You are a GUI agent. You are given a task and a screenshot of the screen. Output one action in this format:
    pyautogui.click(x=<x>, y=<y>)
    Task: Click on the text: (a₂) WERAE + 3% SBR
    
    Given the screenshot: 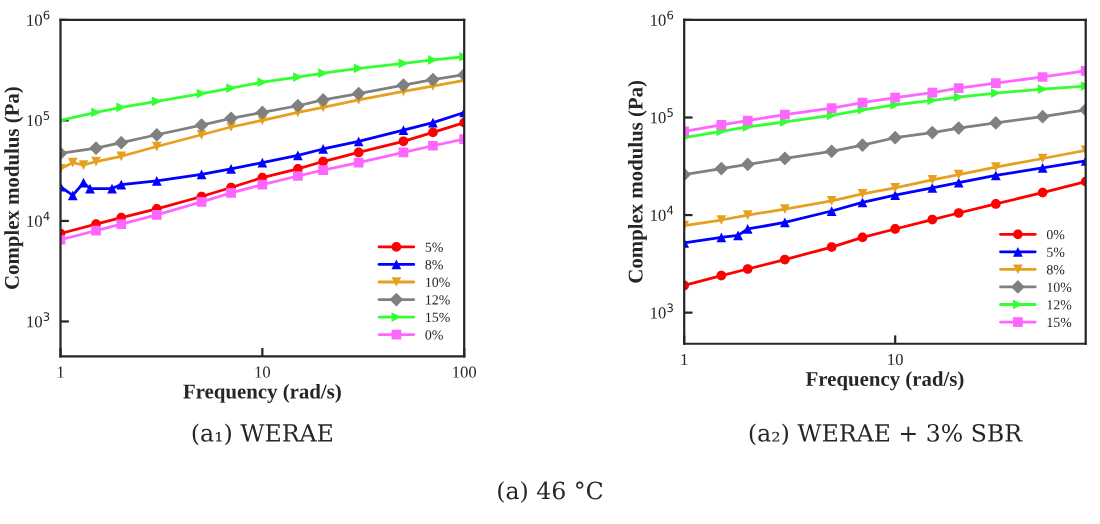 What is the action you would take?
    pyautogui.click(x=886, y=434)
    